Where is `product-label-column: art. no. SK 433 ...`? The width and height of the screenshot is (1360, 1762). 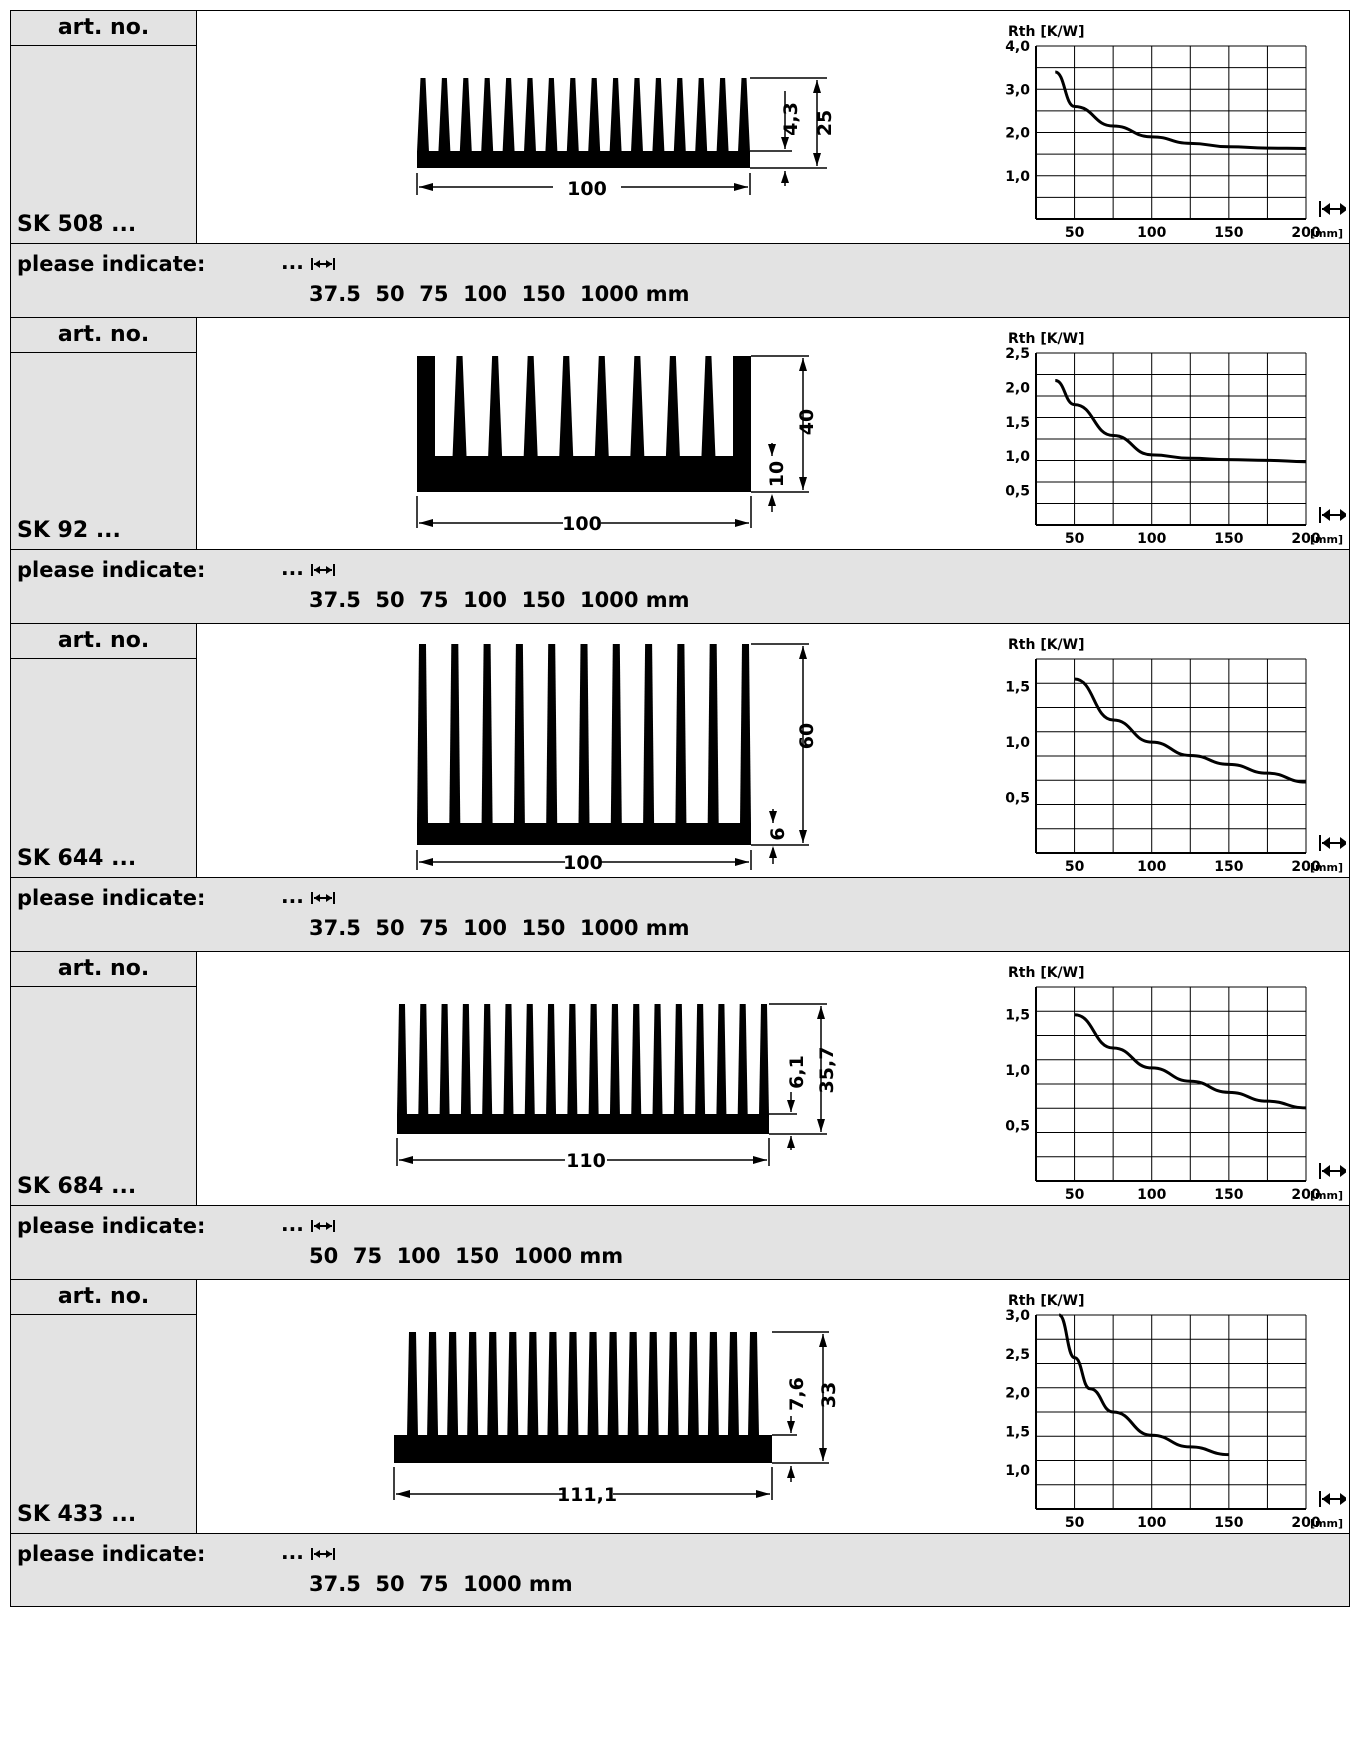 product-label-column: art. no. SK 433 ... is located at coordinates (104, 1406).